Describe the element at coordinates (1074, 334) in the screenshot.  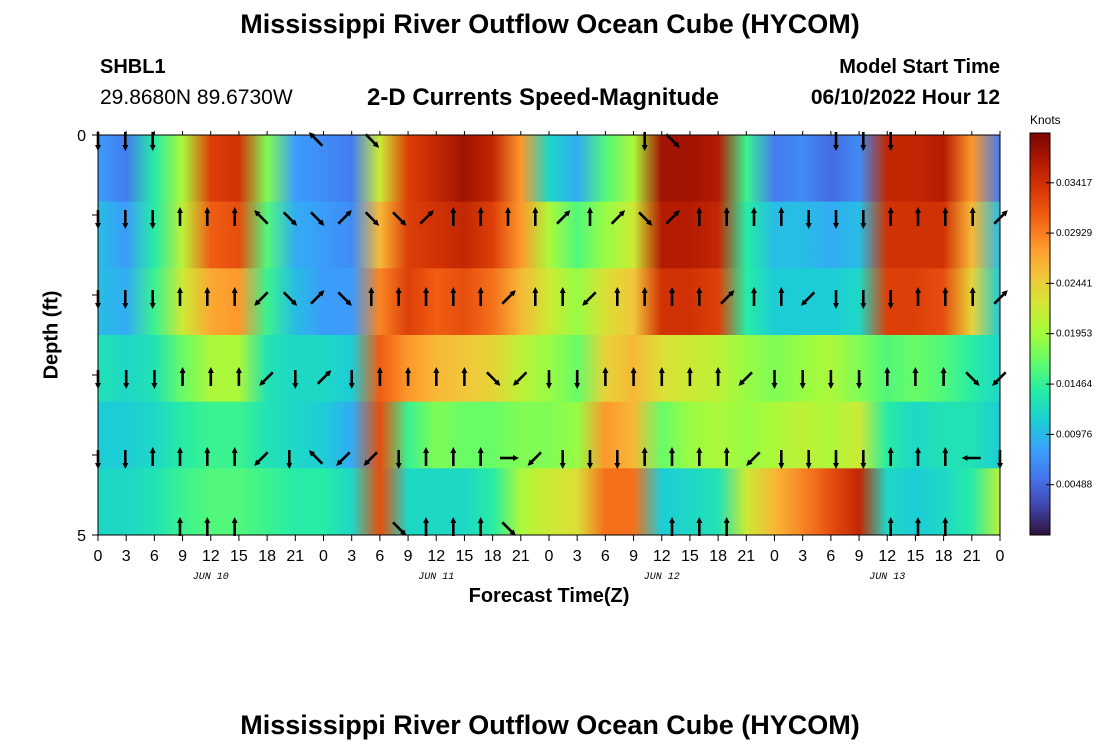
I see `colorbar-tick-label: 0.01953` at that location.